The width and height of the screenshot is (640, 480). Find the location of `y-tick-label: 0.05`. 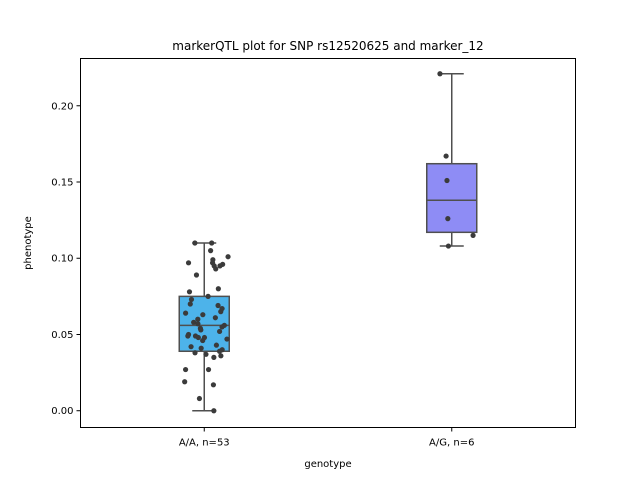

y-tick-label: 0.05 is located at coordinates (62, 335).